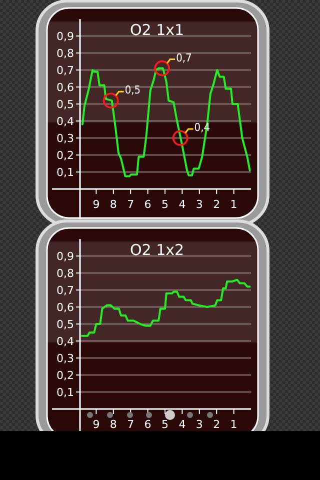  What do you see at coordinates (157, 250) in the screenshot?
I see `chart-title: O2 1x2` at bounding box center [157, 250].